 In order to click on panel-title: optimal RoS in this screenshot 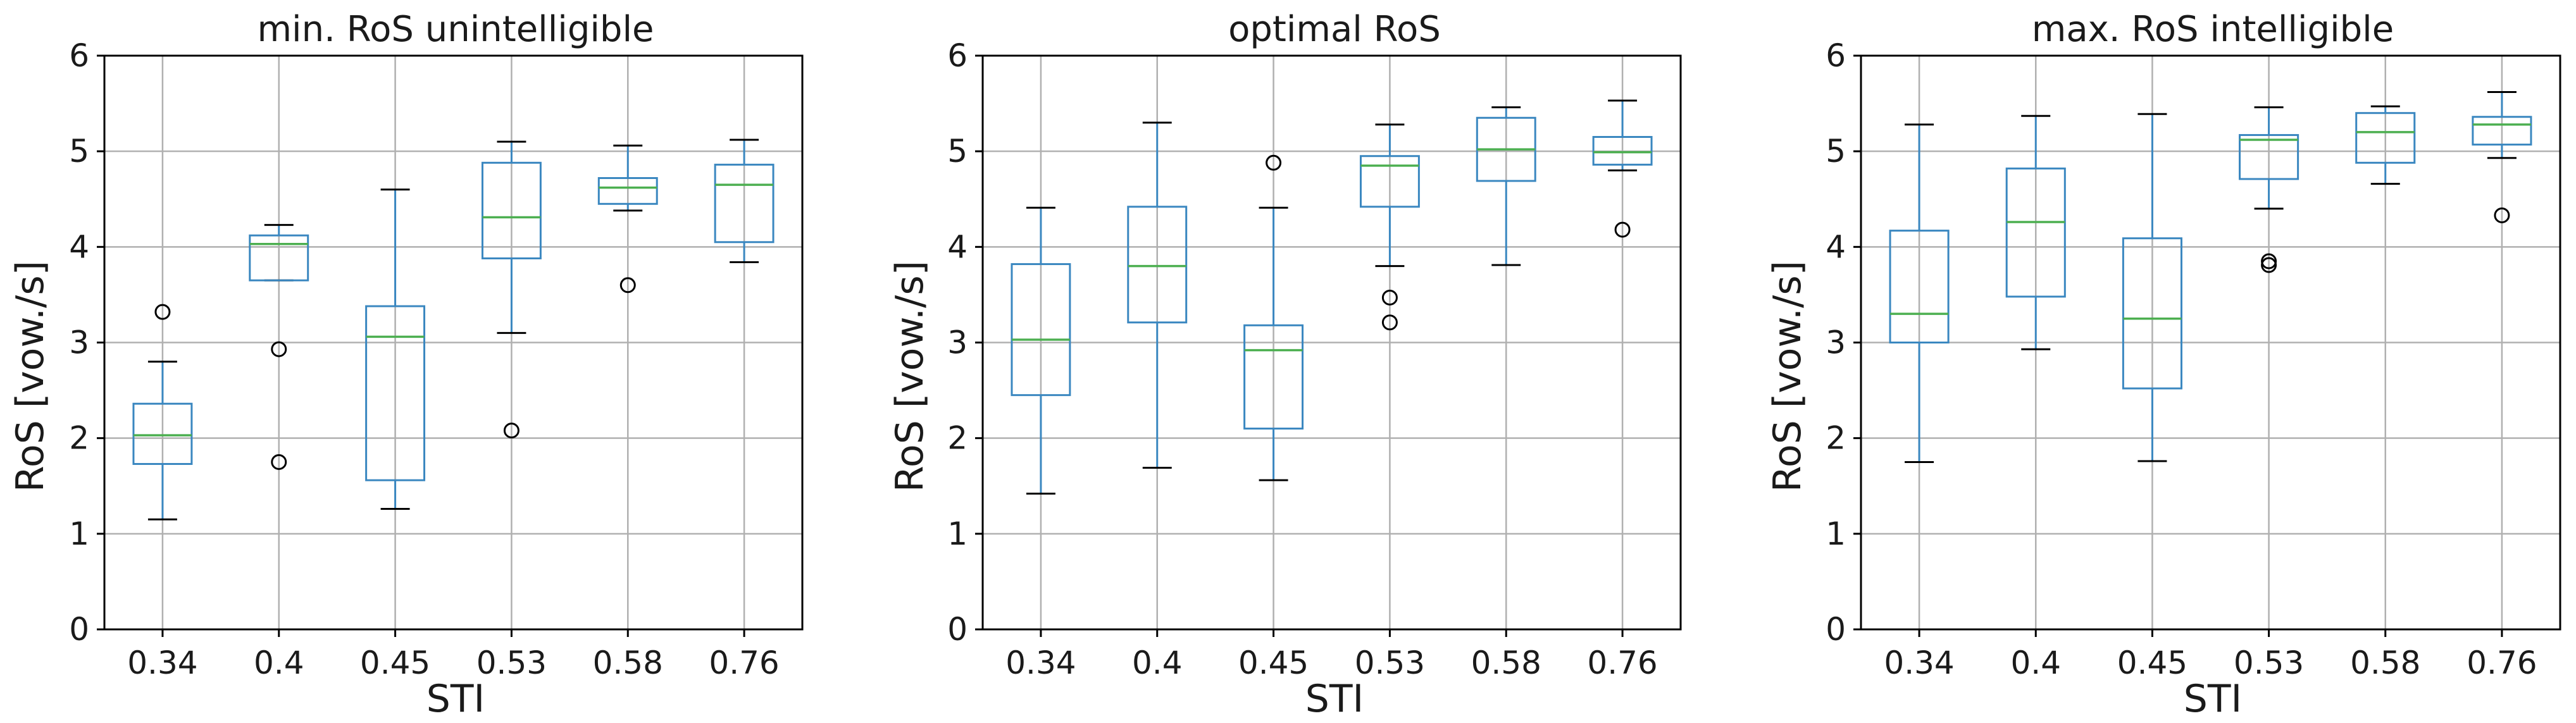, I will do `click(1334, 29)`.